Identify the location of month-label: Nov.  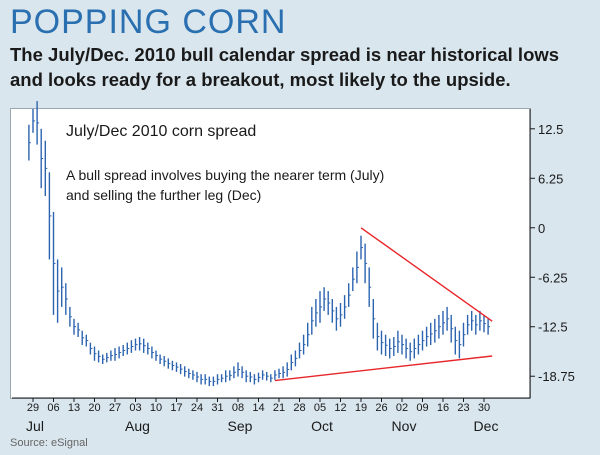
(404, 426).